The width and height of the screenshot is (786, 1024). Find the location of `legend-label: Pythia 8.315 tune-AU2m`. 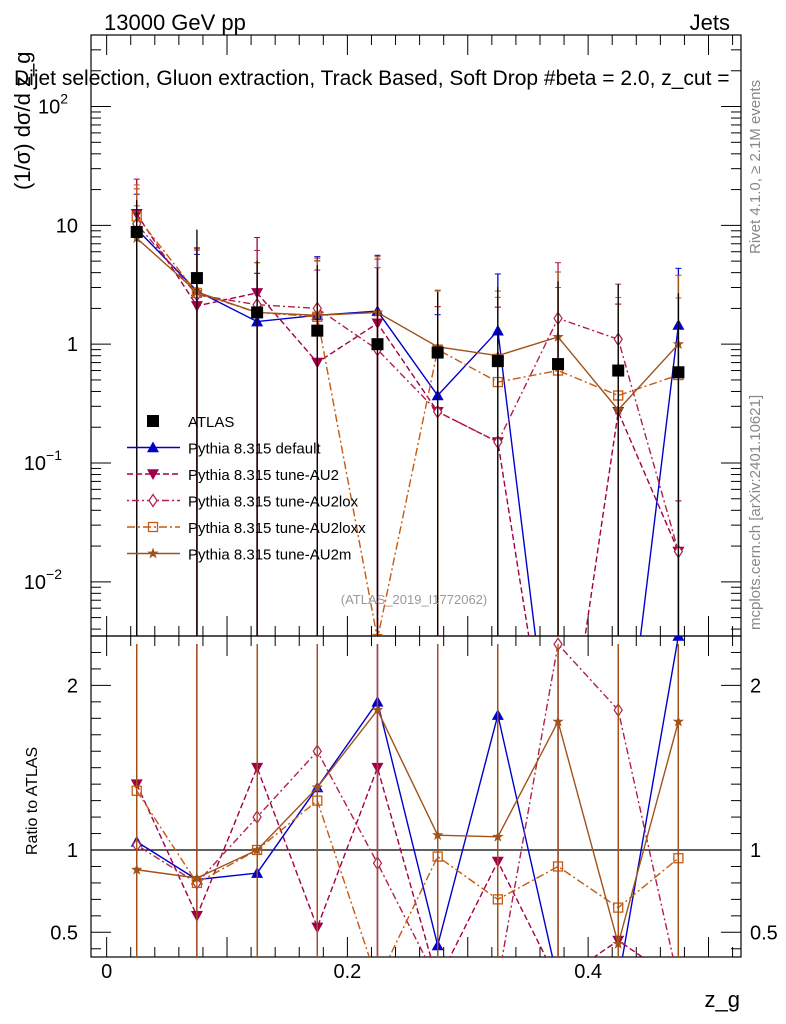

legend-label: Pythia 8.315 tune-AU2m is located at coordinates (269, 555).